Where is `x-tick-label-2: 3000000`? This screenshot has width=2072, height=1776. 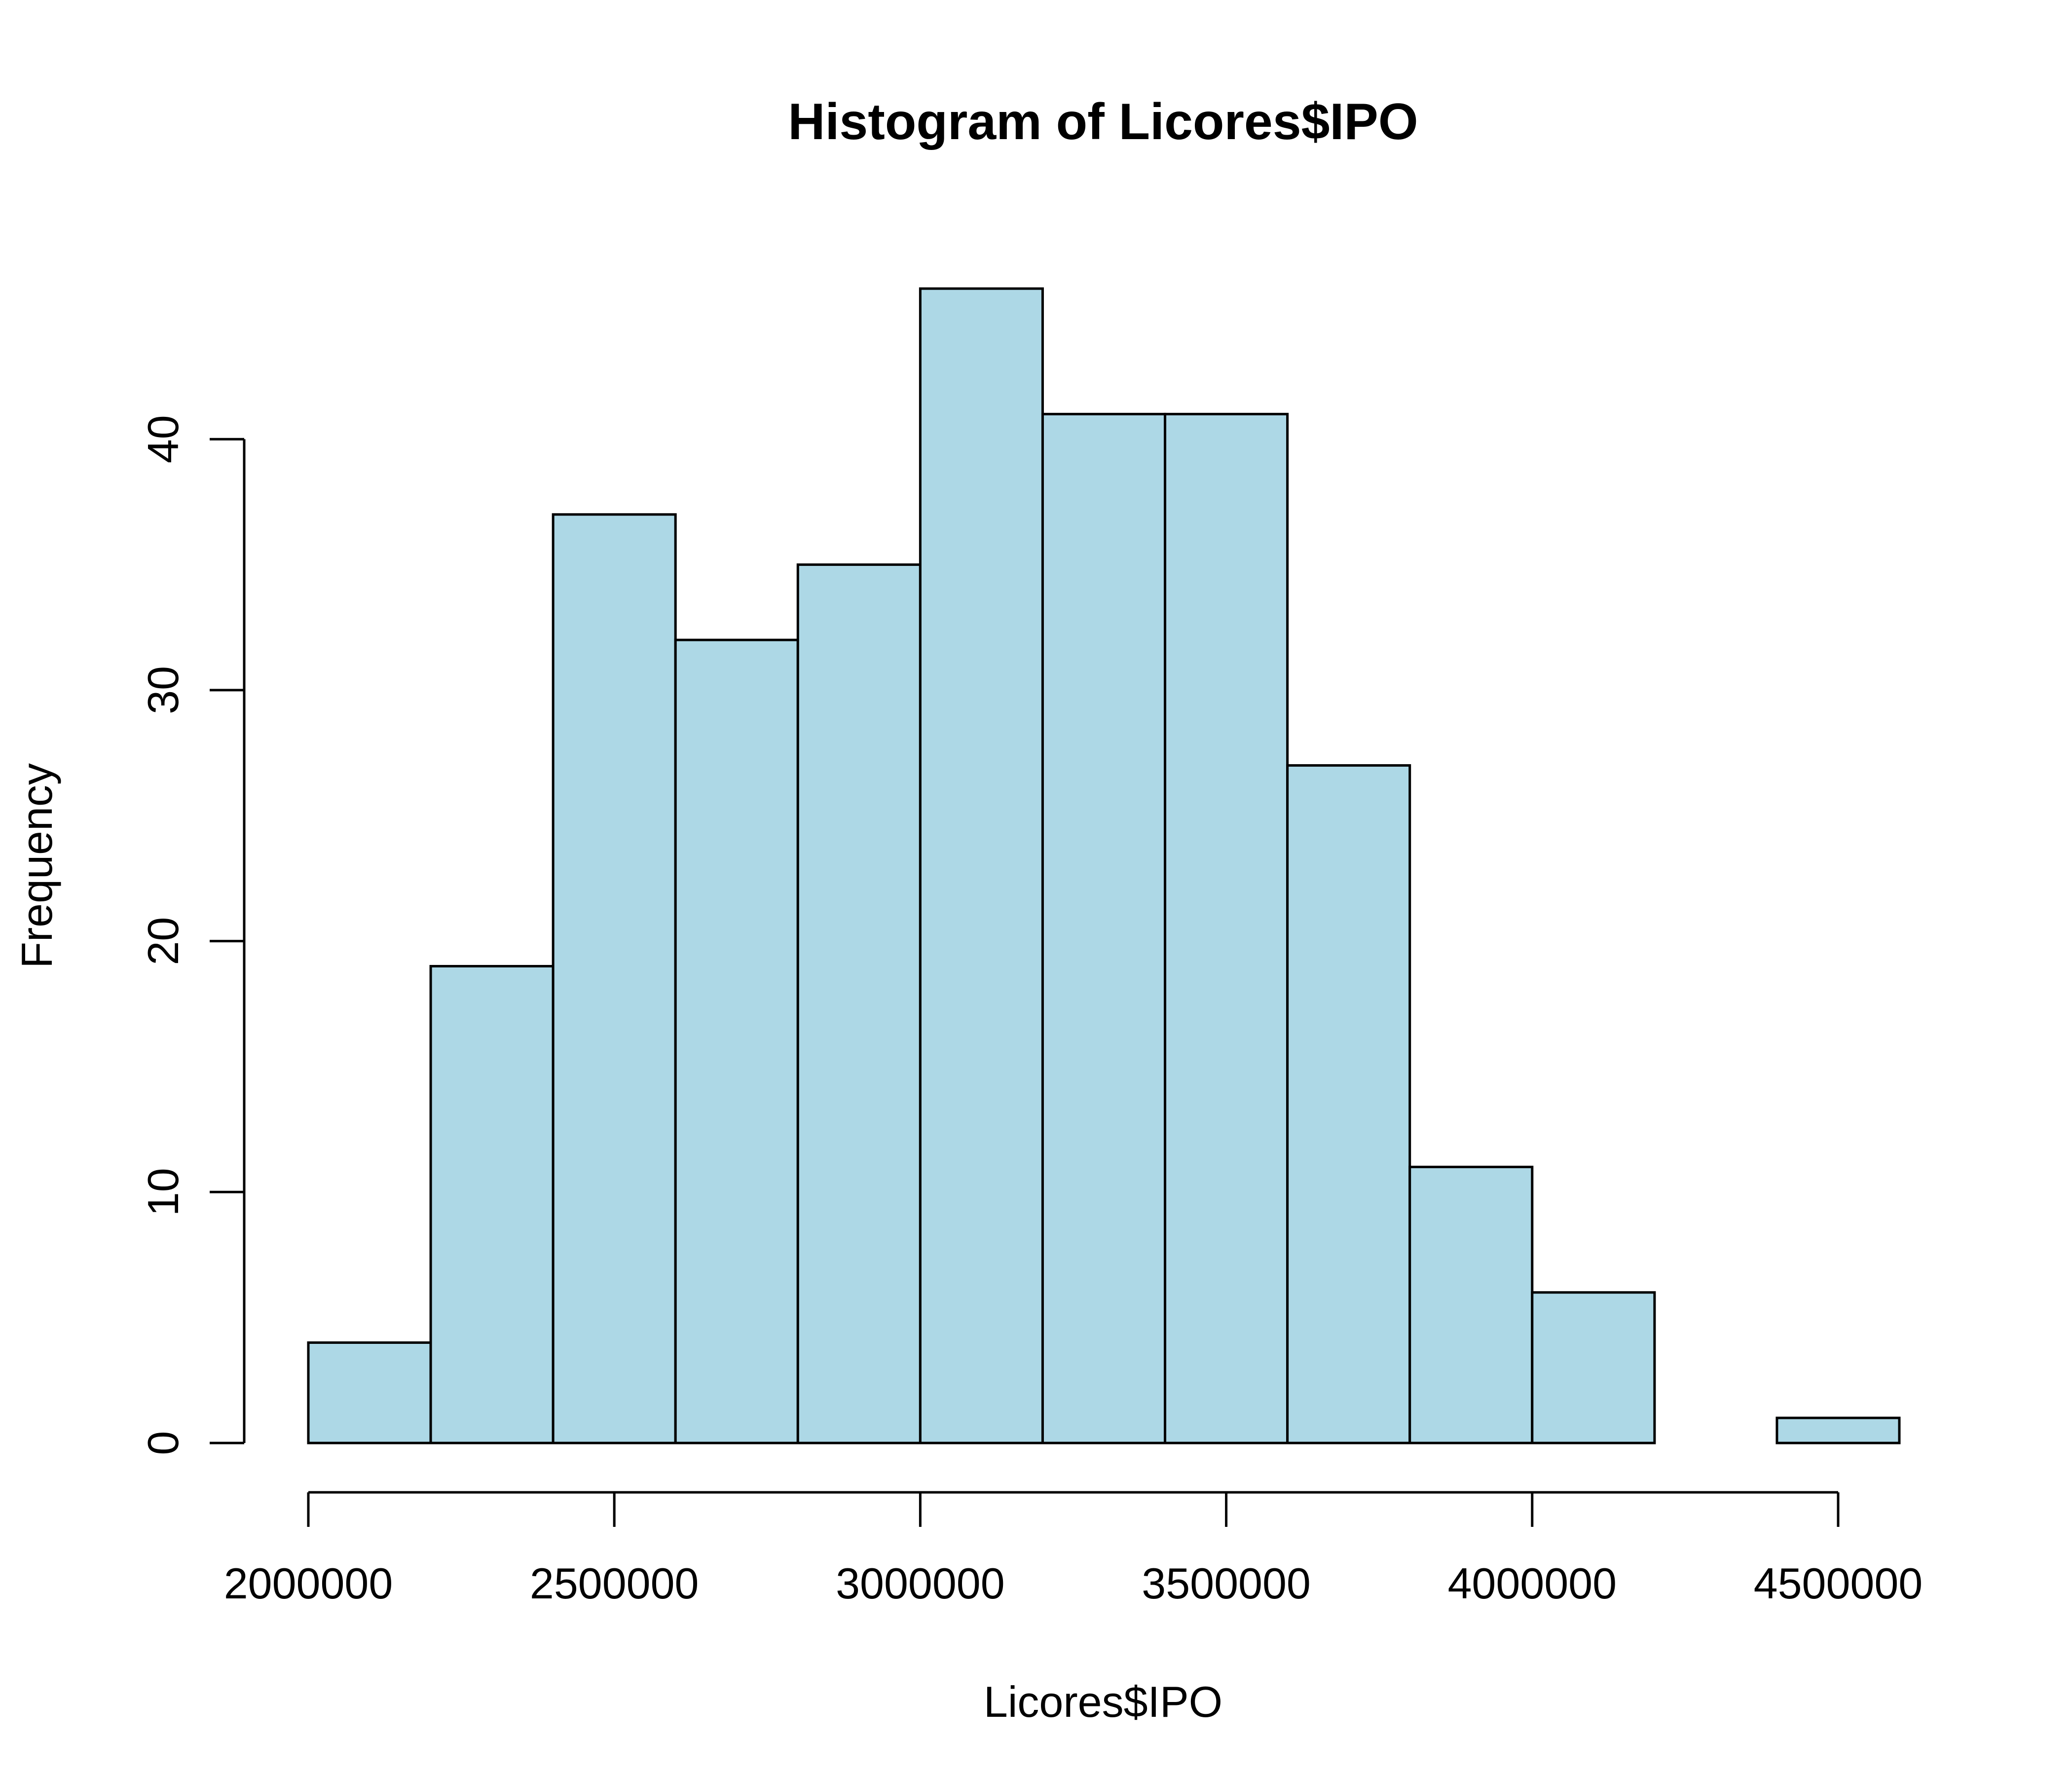 x-tick-label-2: 3000000 is located at coordinates (921, 1584).